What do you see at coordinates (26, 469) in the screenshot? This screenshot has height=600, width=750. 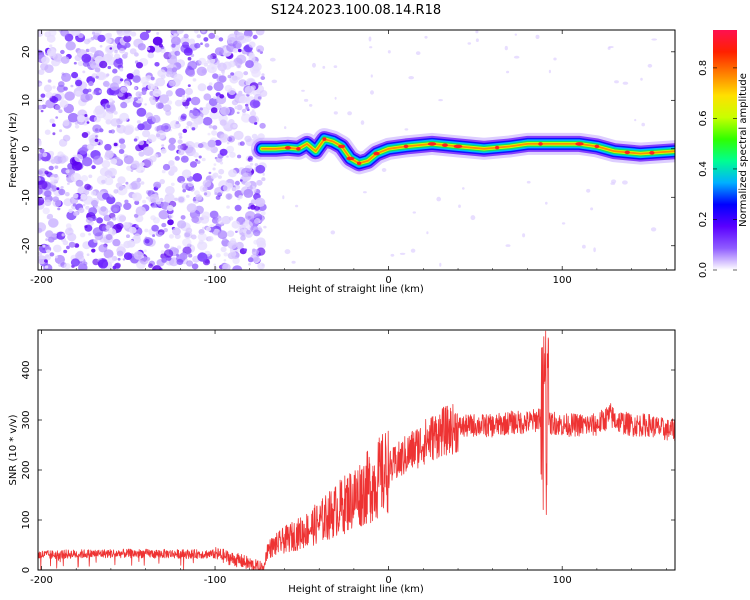 I see `y-tick-label: 200` at bounding box center [26, 469].